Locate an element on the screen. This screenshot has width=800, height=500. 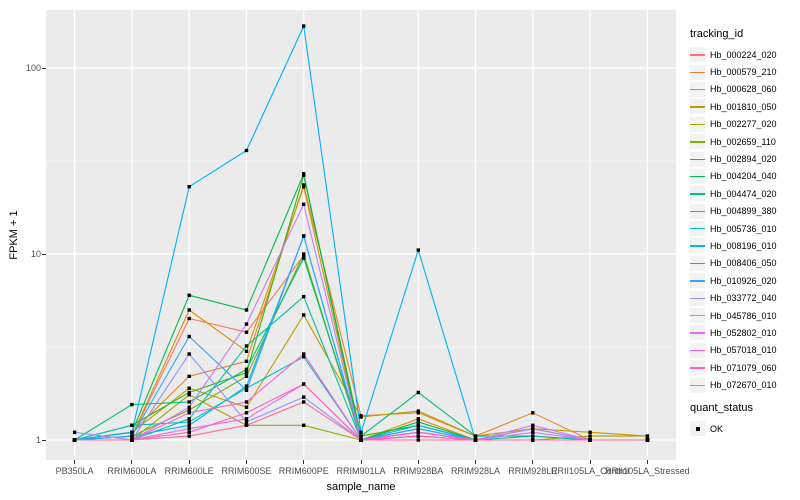
legend-label: Hb_000628_060 is located at coordinates (743, 89).